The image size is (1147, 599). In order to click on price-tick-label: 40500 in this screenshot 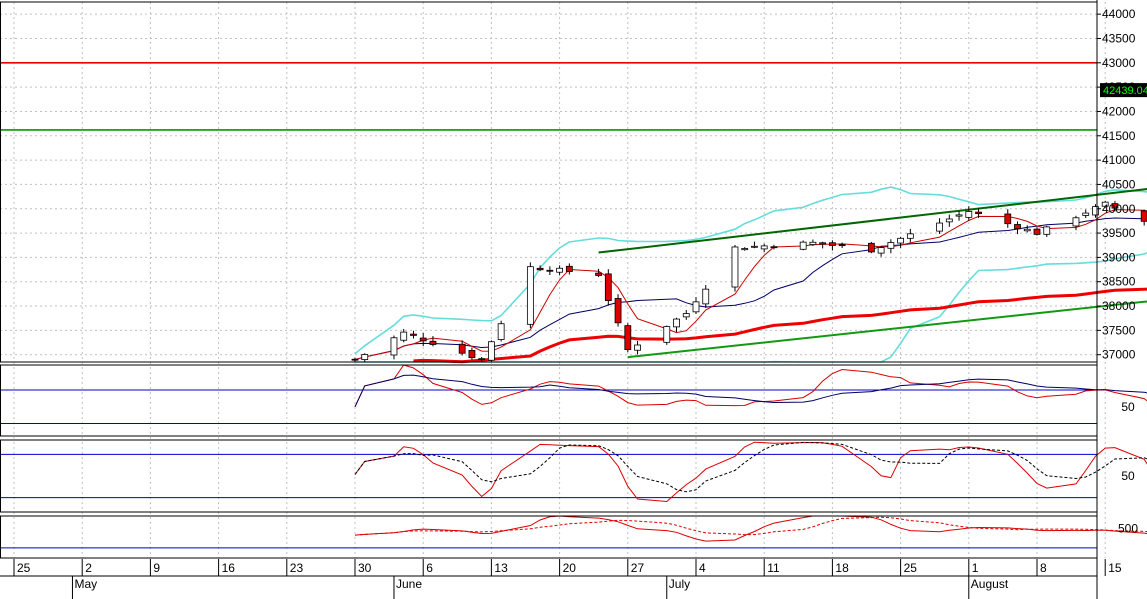, I will do `click(1119, 184)`.